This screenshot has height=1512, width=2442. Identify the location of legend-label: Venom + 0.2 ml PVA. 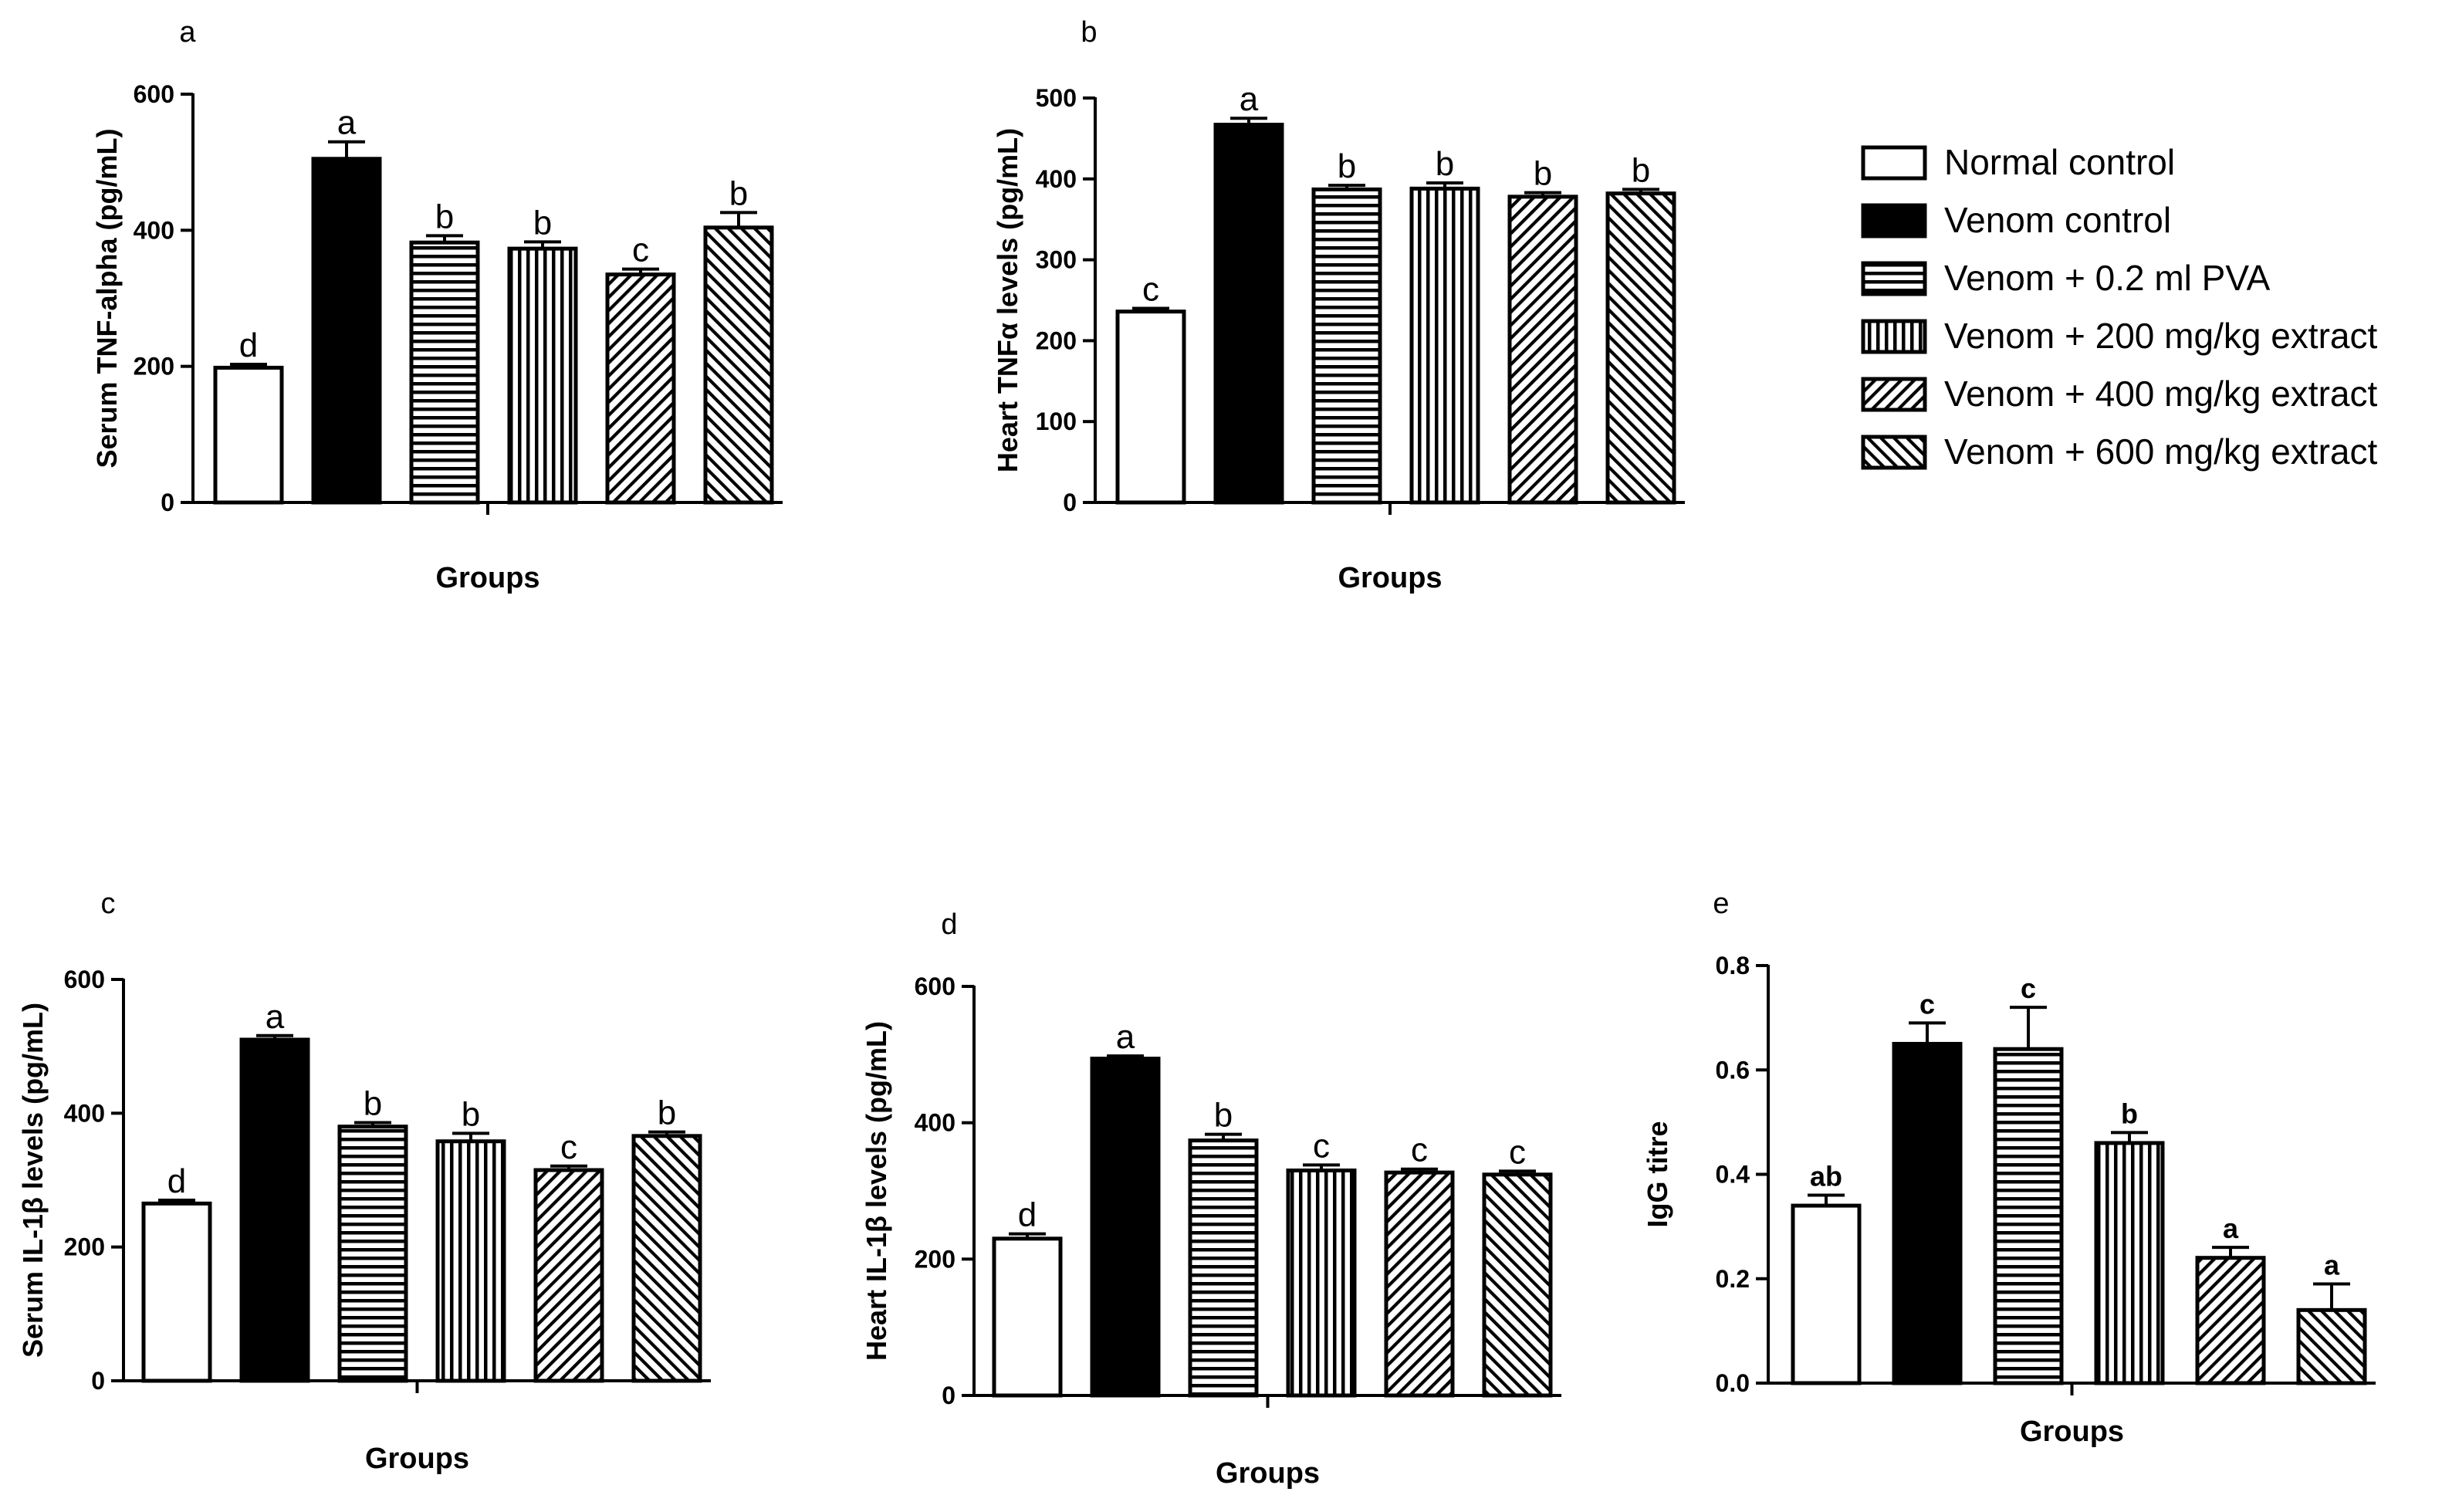
(2107, 278).